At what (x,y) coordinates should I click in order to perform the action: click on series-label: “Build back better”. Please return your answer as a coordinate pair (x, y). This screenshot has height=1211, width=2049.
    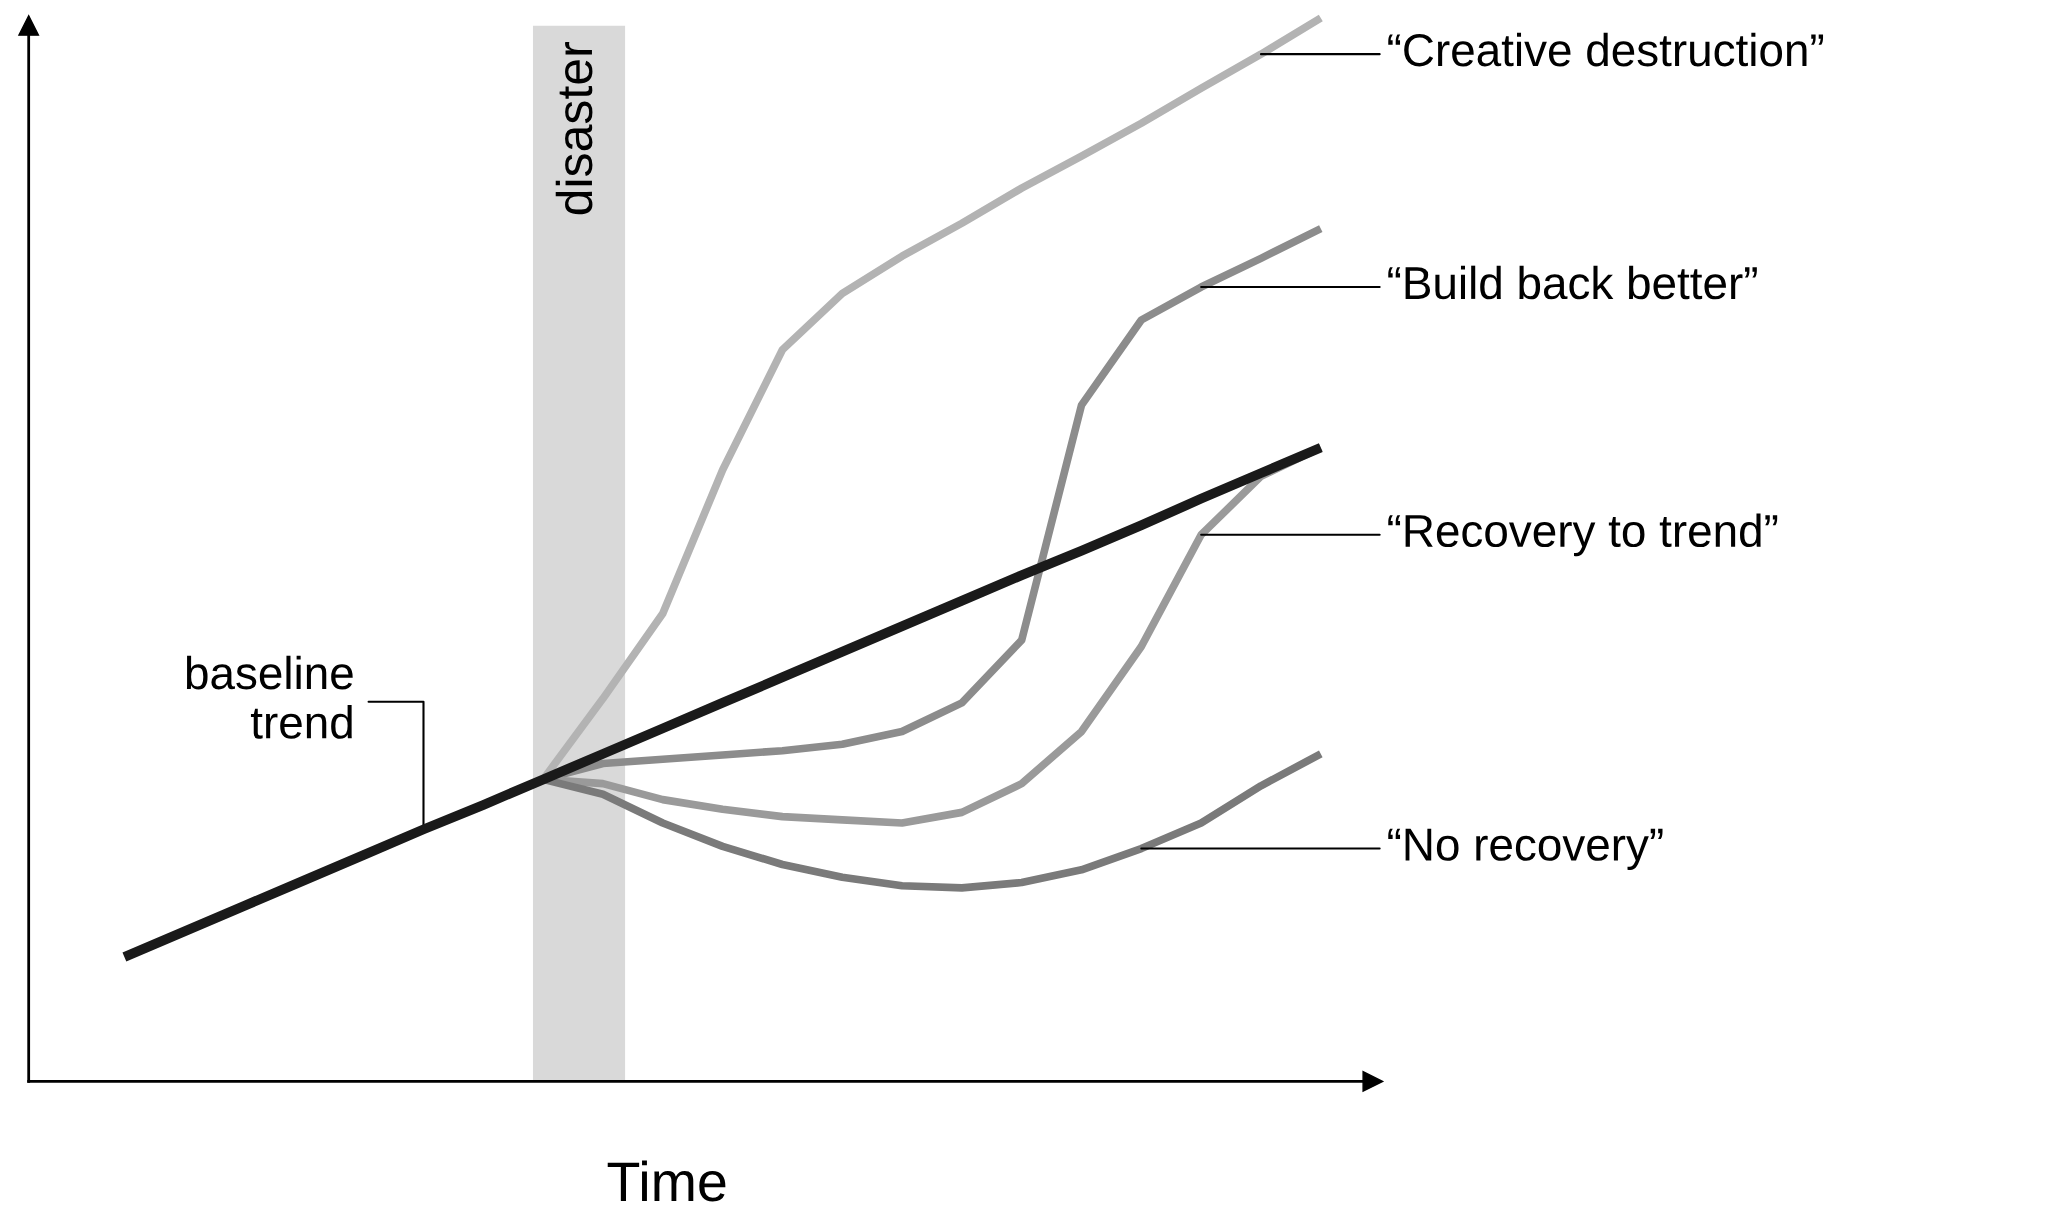
    Looking at the image, I should click on (1572, 282).